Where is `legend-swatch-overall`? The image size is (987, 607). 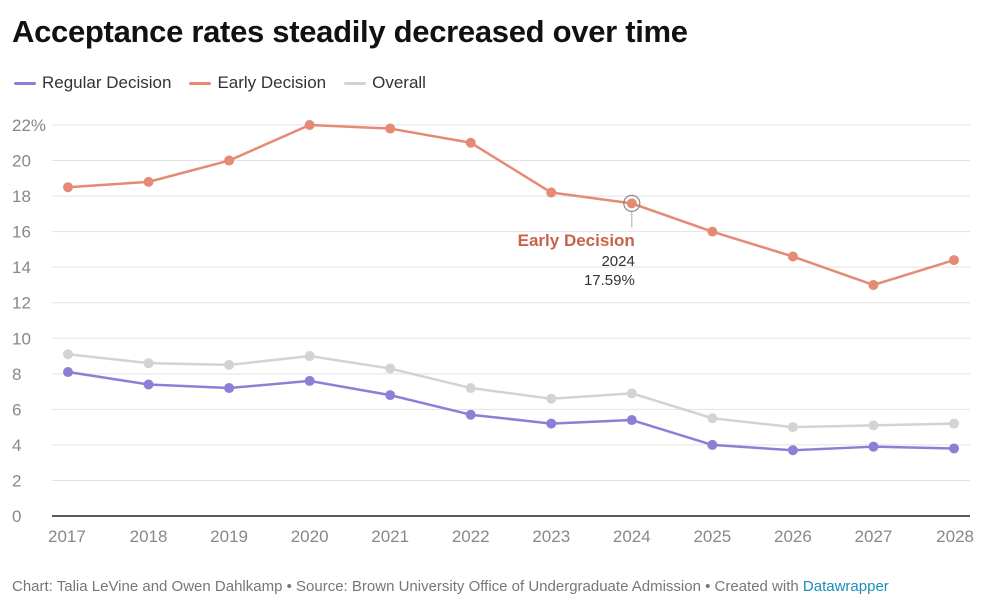 legend-swatch-overall is located at coordinates (355, 83).